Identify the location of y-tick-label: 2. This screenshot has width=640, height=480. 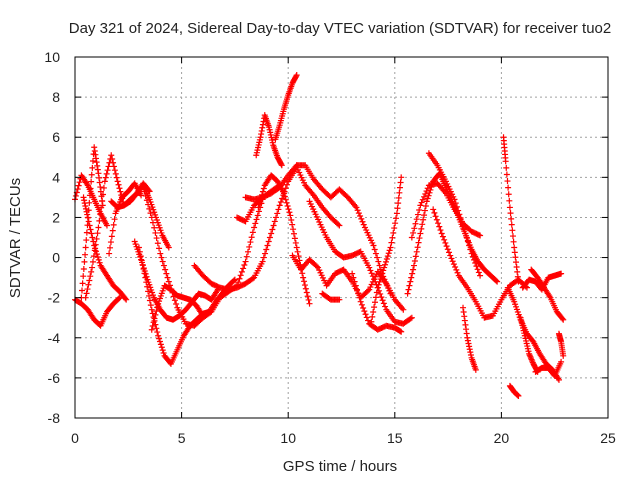
(56, 217).